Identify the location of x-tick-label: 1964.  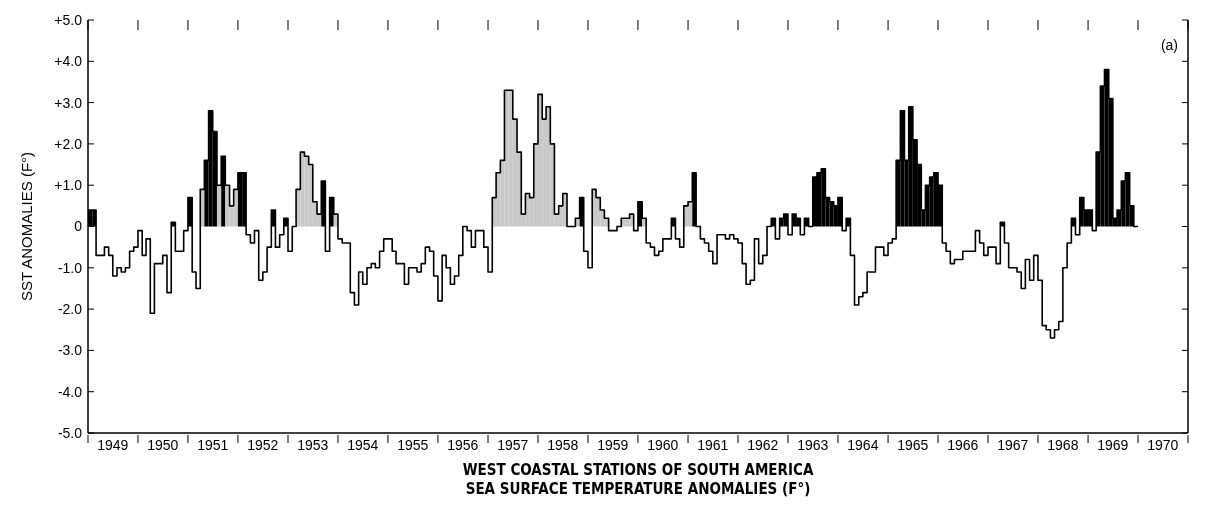
(863, 445).